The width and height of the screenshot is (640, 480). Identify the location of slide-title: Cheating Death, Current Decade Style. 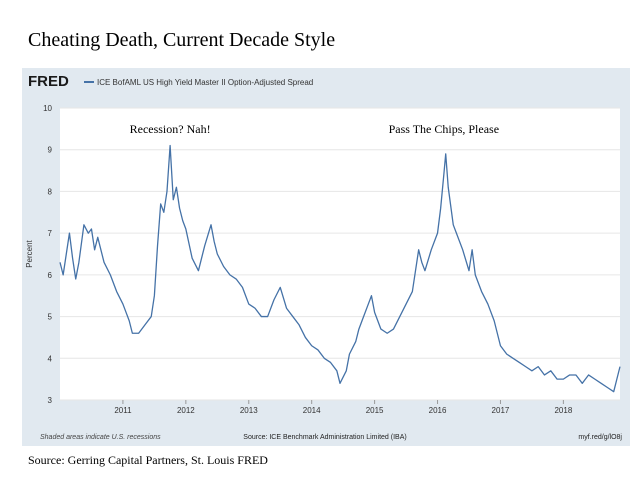
(181, 40).